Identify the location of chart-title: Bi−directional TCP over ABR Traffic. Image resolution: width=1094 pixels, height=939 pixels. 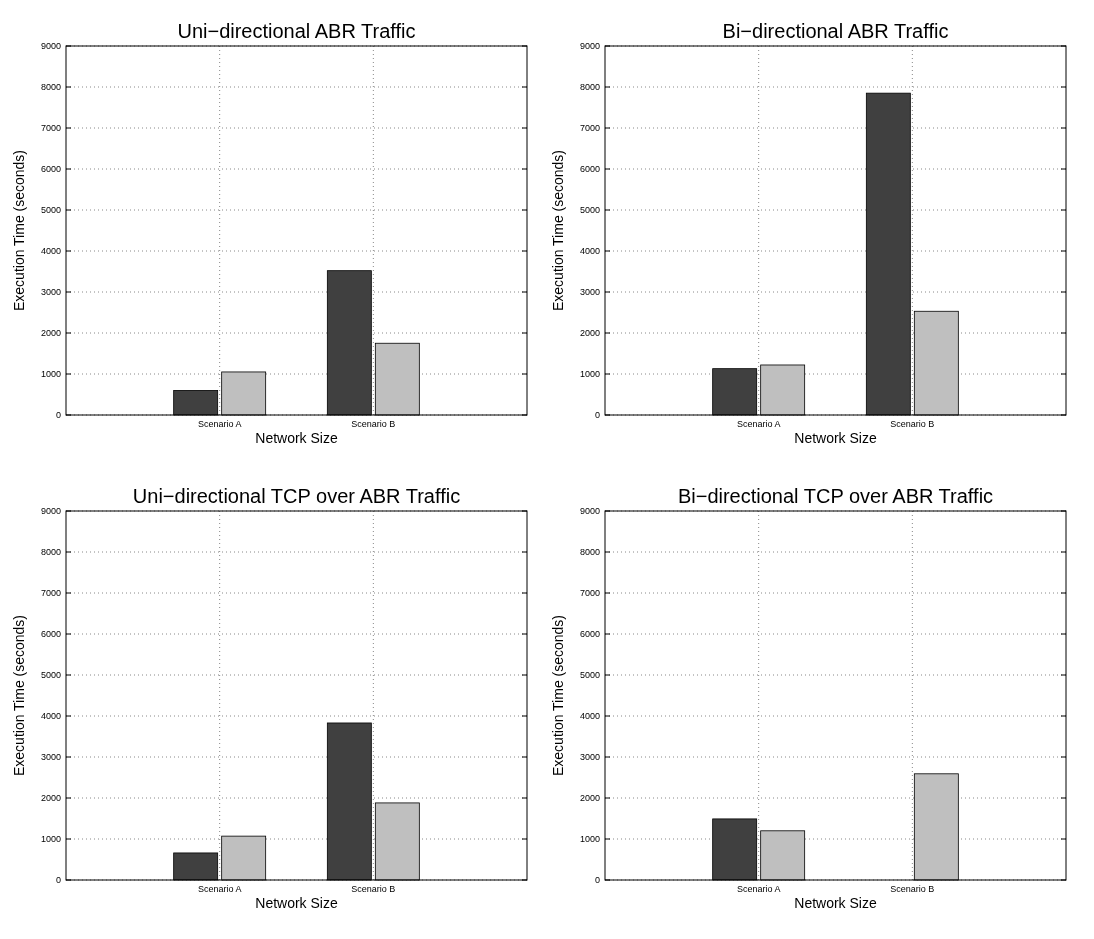
(835, 496).